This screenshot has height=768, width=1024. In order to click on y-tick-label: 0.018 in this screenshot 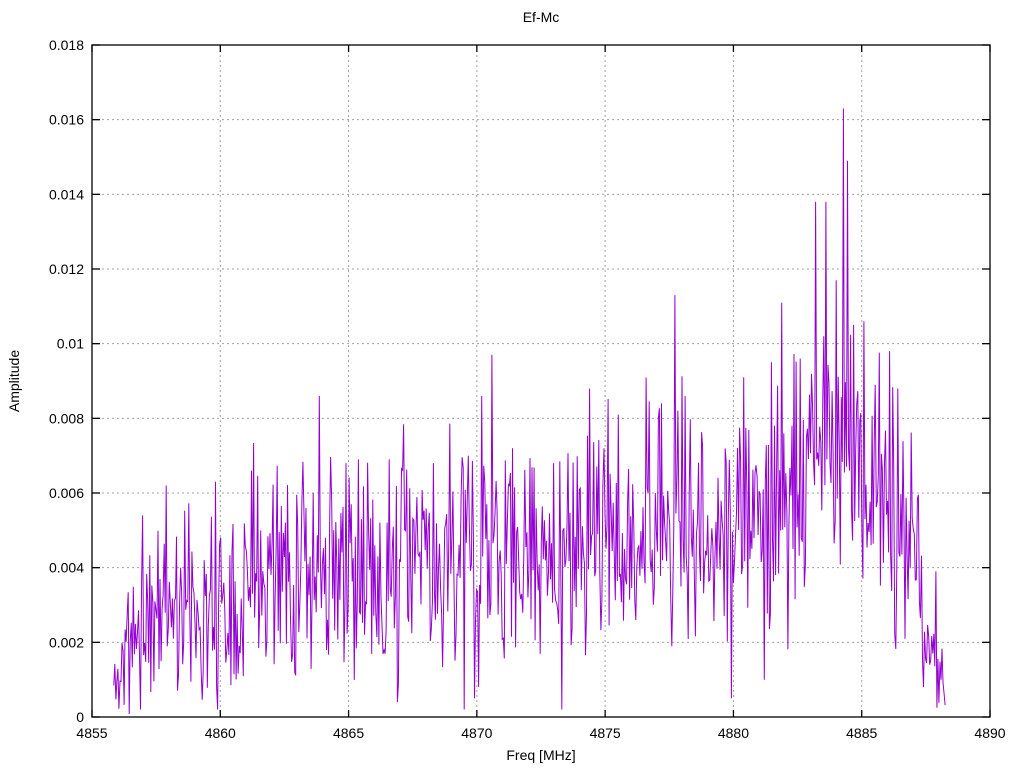, I will do `click(66, 45)`.